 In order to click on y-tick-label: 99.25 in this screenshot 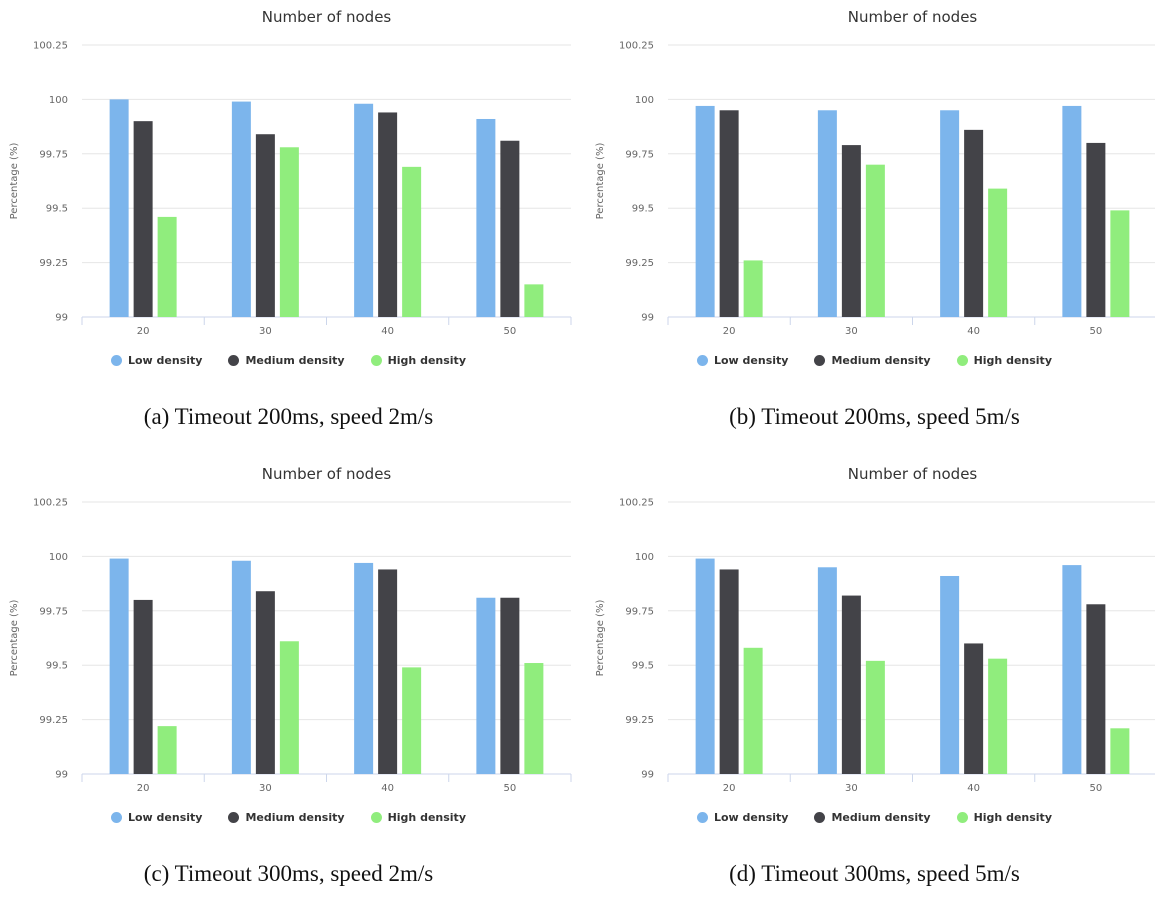, I will do `click(639, 720)`.